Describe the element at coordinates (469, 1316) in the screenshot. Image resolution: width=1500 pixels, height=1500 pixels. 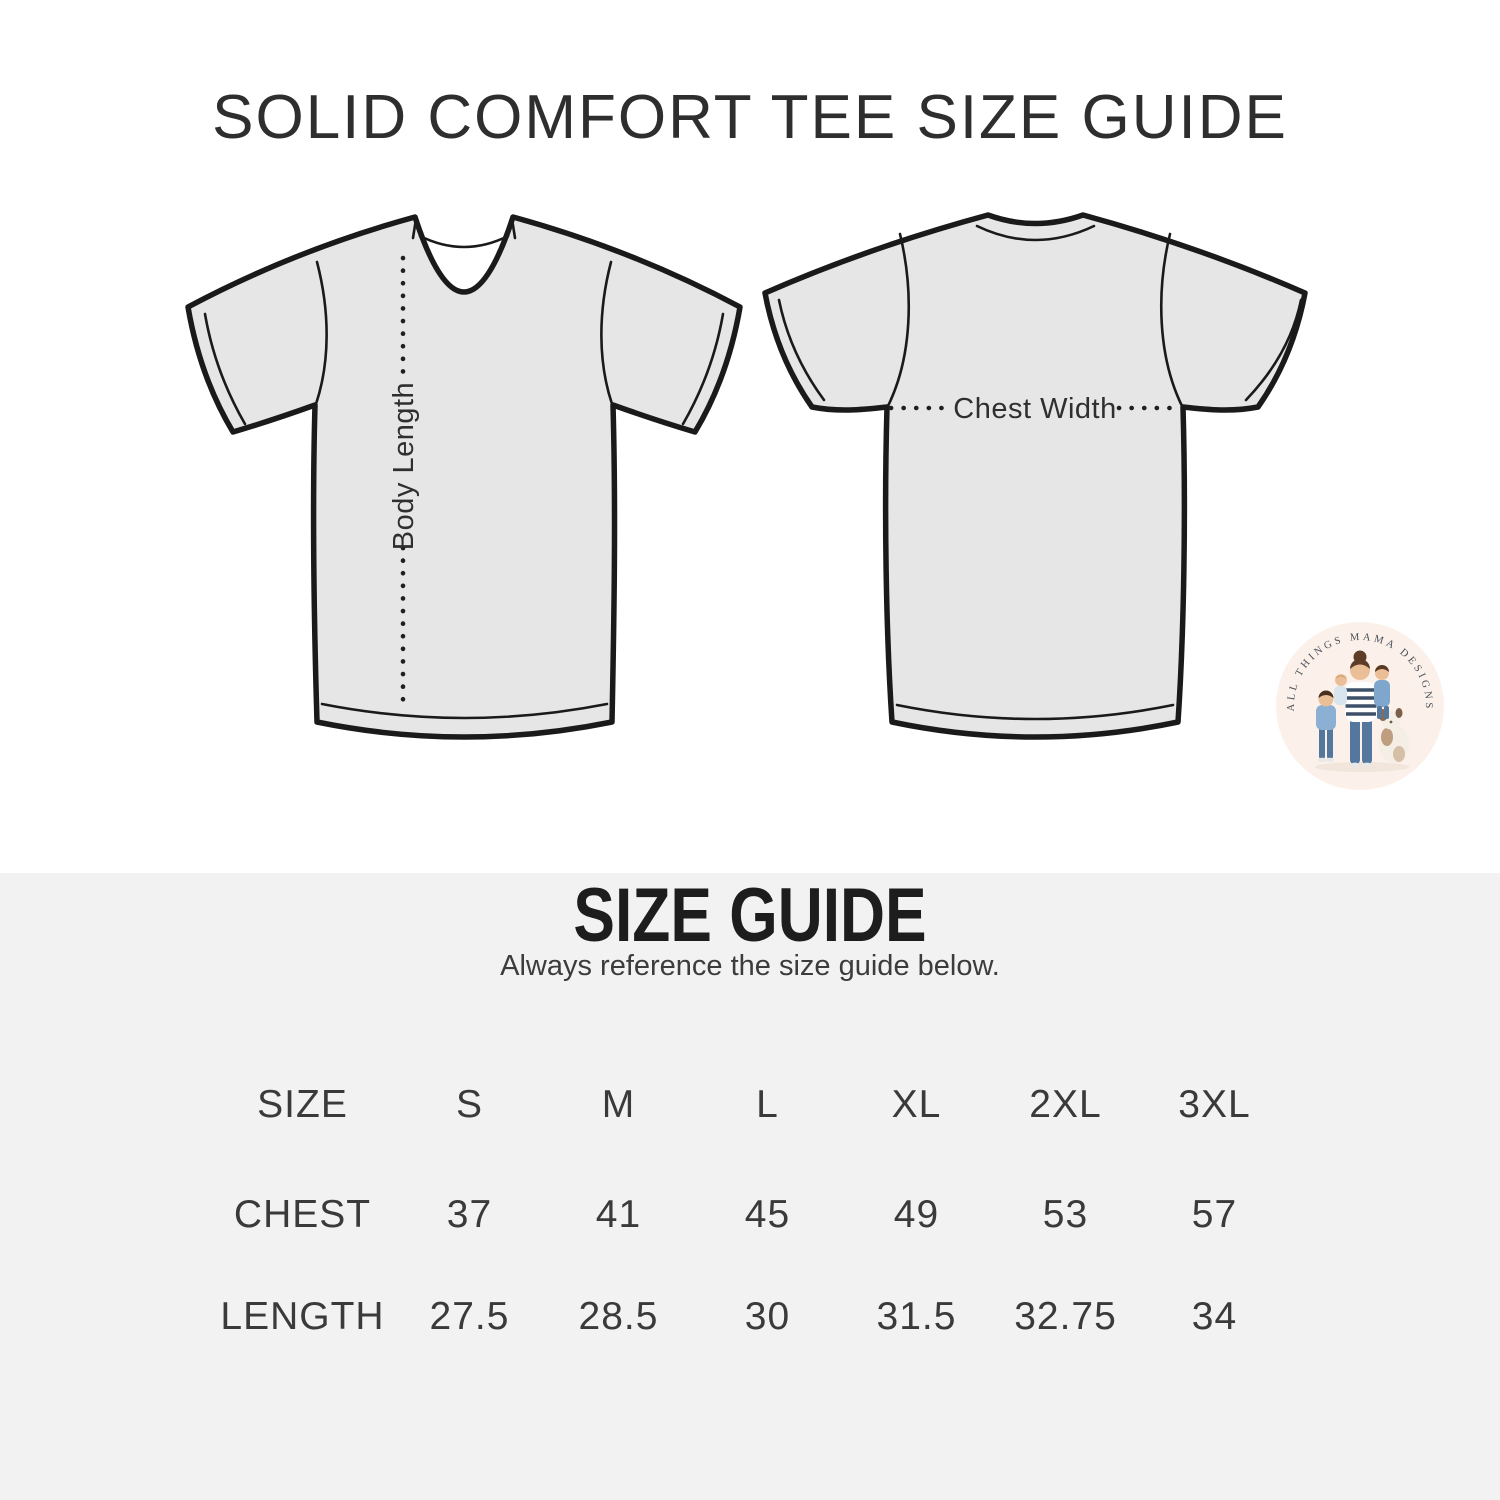
I see `length-value-s: 27.5` at that location.